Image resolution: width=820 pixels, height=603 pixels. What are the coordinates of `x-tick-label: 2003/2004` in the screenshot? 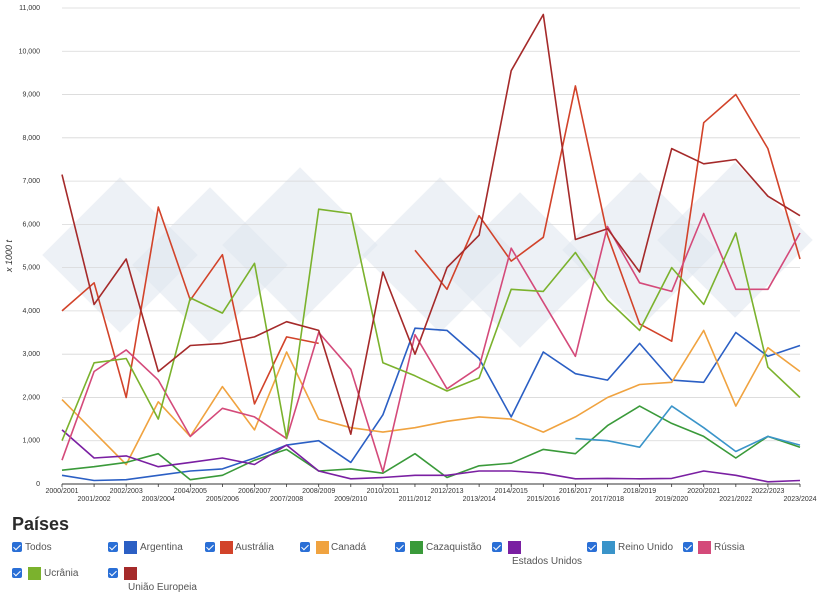 It's located at (158, 499).